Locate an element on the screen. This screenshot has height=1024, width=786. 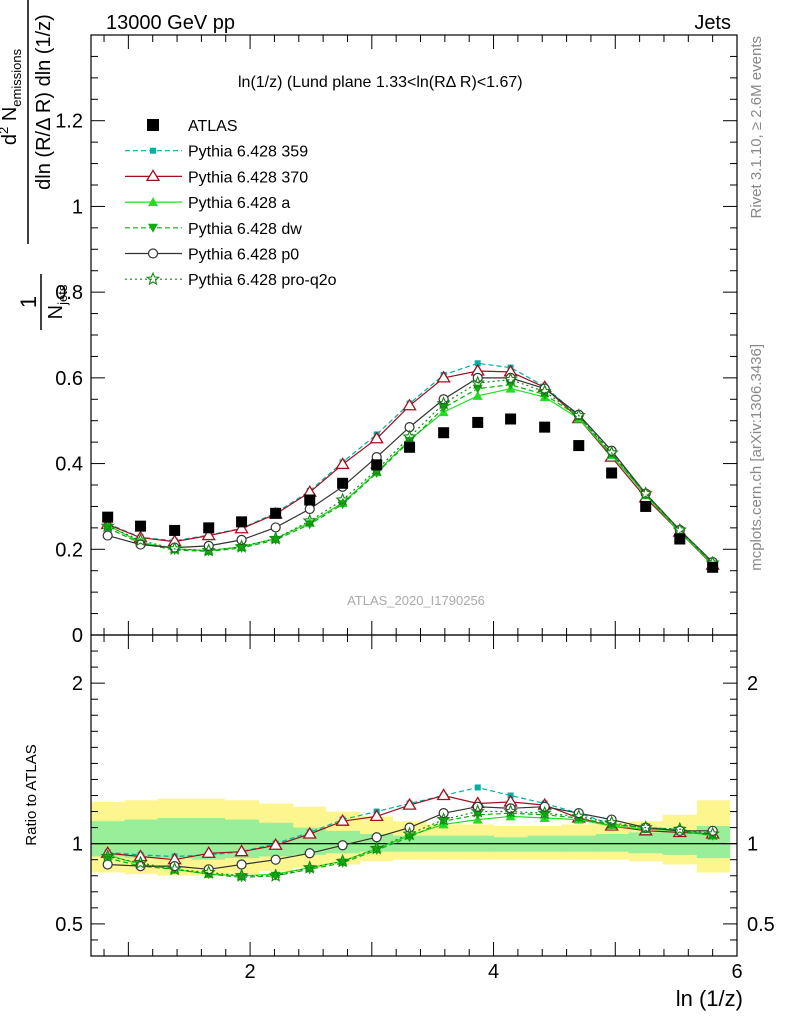
ratio-y-tick-label-right: 2 is located at coordinates (752, 684).